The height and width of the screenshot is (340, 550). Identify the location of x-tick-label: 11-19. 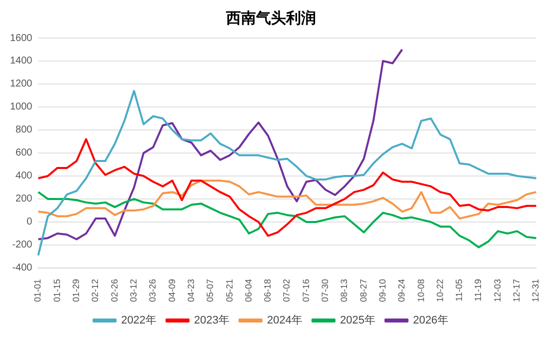
(478, 290).